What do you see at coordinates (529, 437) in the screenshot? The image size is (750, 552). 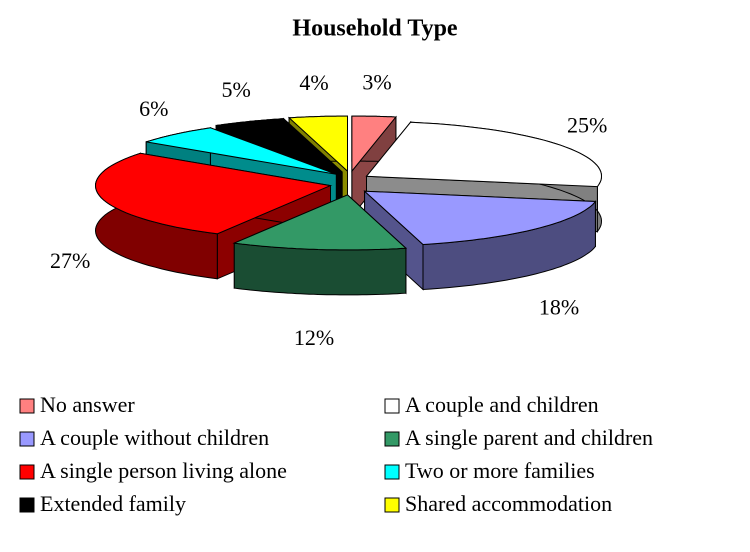 I see `legend-label: A single parent and children` at bounding box center [529, 437].